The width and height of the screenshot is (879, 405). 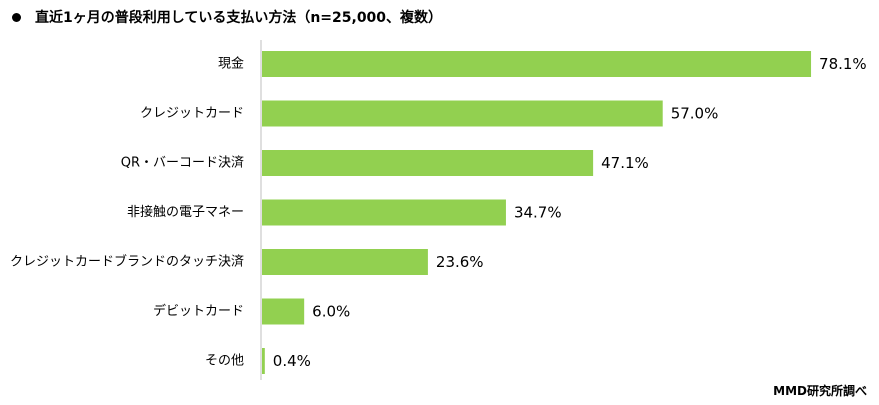 I want to click on chart-title-row: 直近1ヶ月の普段利用している支払い方法（n=25,000、複数）, so click(x=225, y=17).